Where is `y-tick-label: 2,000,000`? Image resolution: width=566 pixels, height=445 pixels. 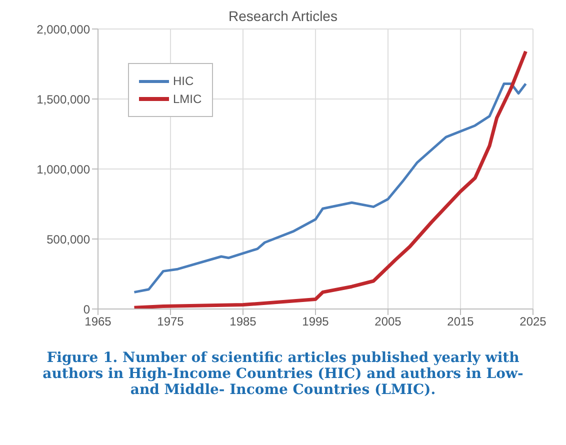 y-tick-label: 2,000,000 is located at coordinates (63, 29).